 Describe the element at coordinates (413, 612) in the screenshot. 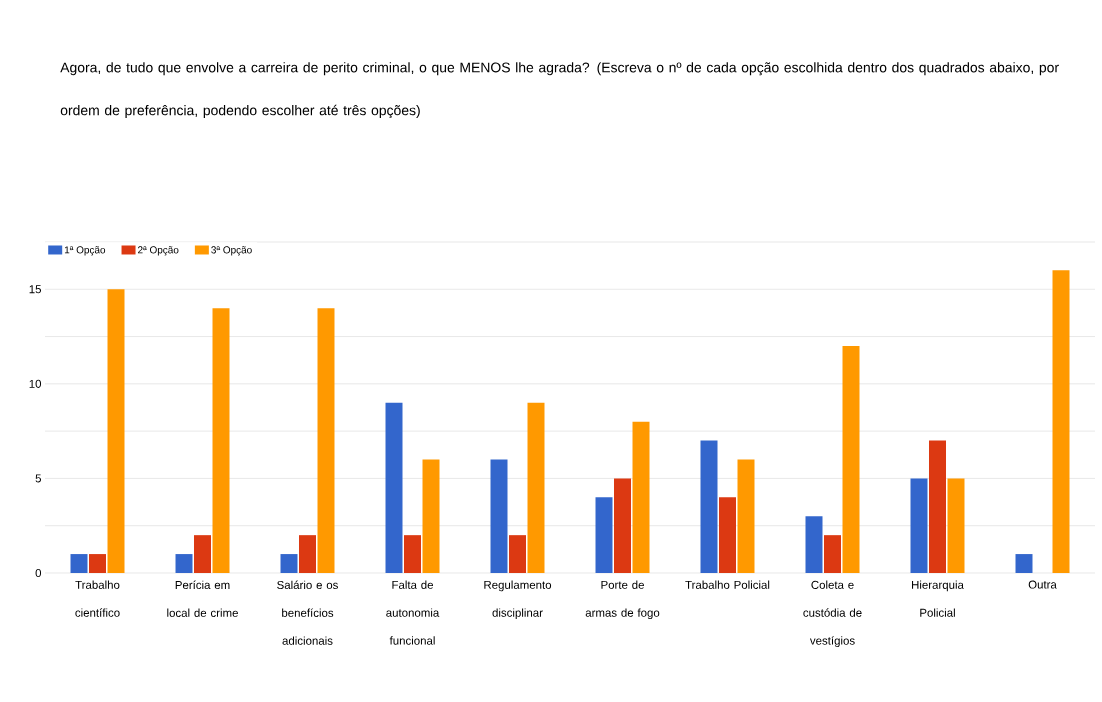

I see `category-label: Falta de autonomia funcional` at that location.